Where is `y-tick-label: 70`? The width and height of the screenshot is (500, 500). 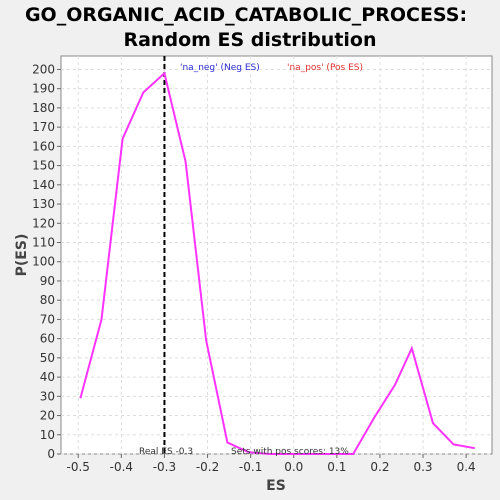 y-tick-label: 70 is located at coordinates (47, 319).